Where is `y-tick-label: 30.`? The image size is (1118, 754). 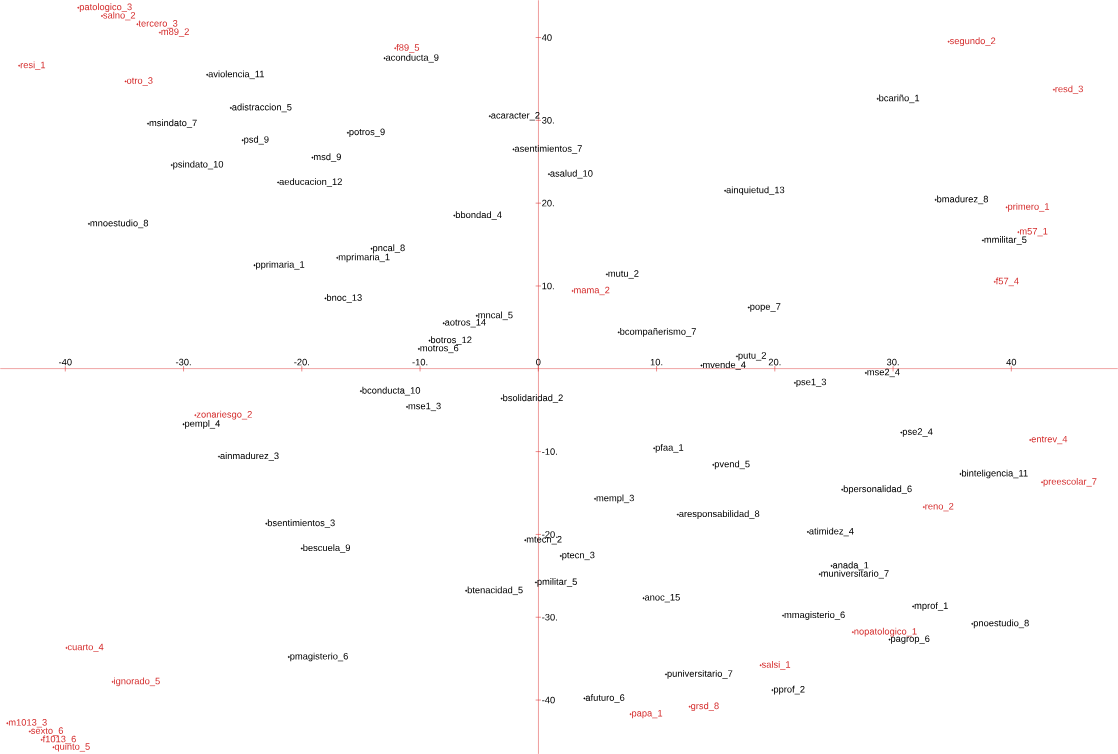 y-tick-label: 30. is located at coordinates (548, 120).